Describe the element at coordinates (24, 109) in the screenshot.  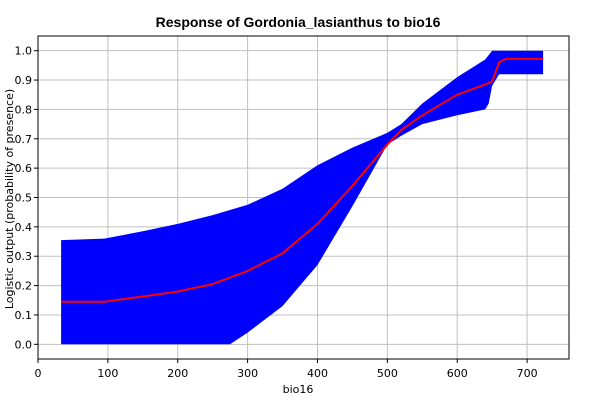
I see `y-tick-label: 0.8` at that location.